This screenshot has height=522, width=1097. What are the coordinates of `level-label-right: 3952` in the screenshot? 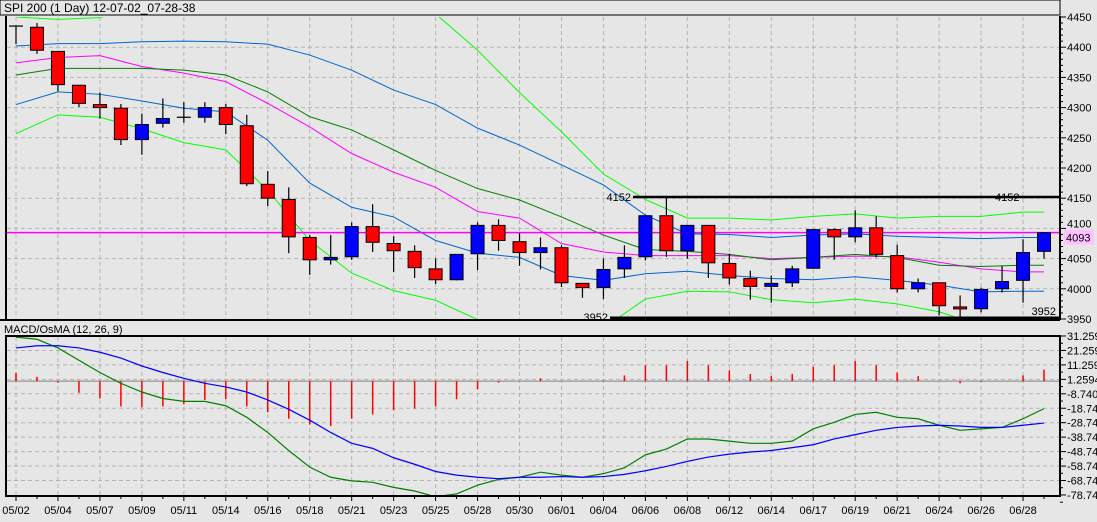 It's located at (1044, 312).